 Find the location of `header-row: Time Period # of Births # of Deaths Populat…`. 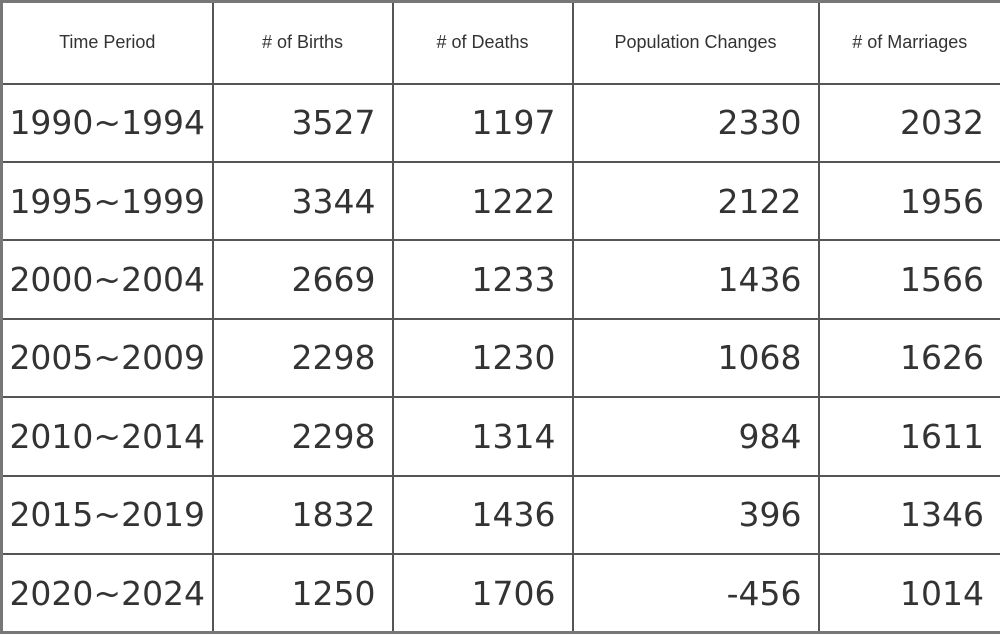

header-row: Time Period # of Births # of Deaths Populat… is located at coordinates (500, 42).